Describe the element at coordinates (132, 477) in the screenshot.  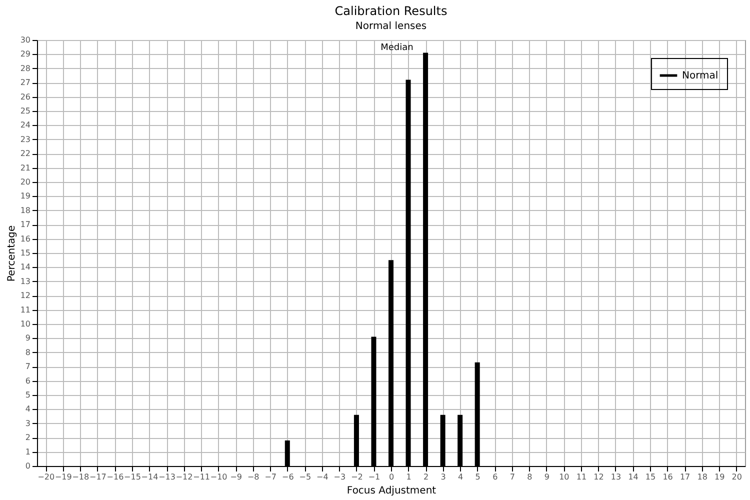
I see `x-tick-label: −15` at that location.